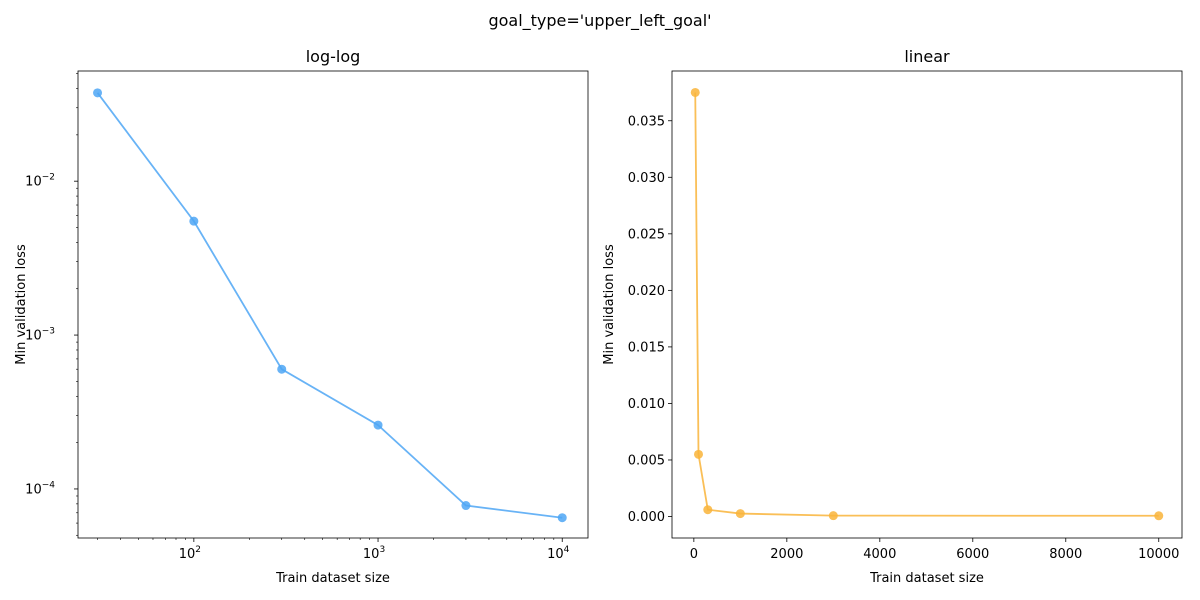 This screenshot has height=600, width=1200. What do you see at coordinates (1158, 554) in the screenshot?
I see `linear-x-tick-label: 10000` at bounding box center [1158, 554].